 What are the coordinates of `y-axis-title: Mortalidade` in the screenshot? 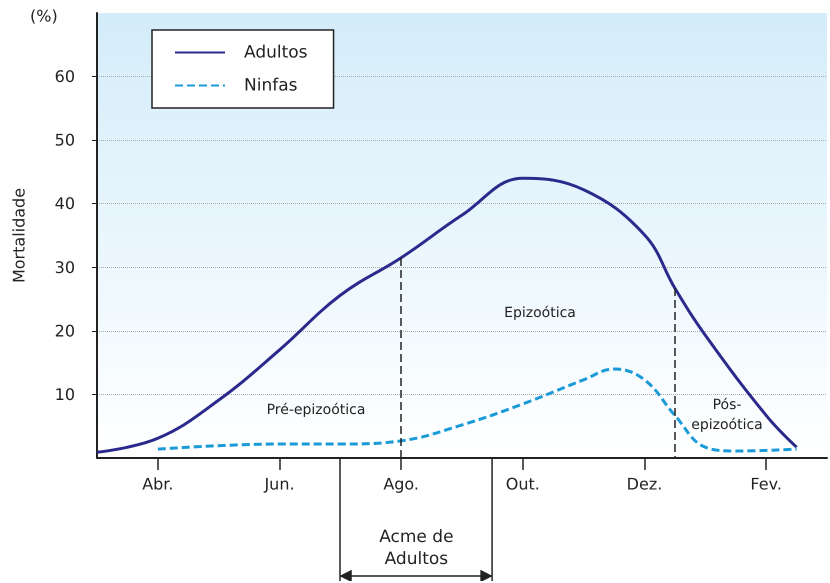 It's located at (19, 236).